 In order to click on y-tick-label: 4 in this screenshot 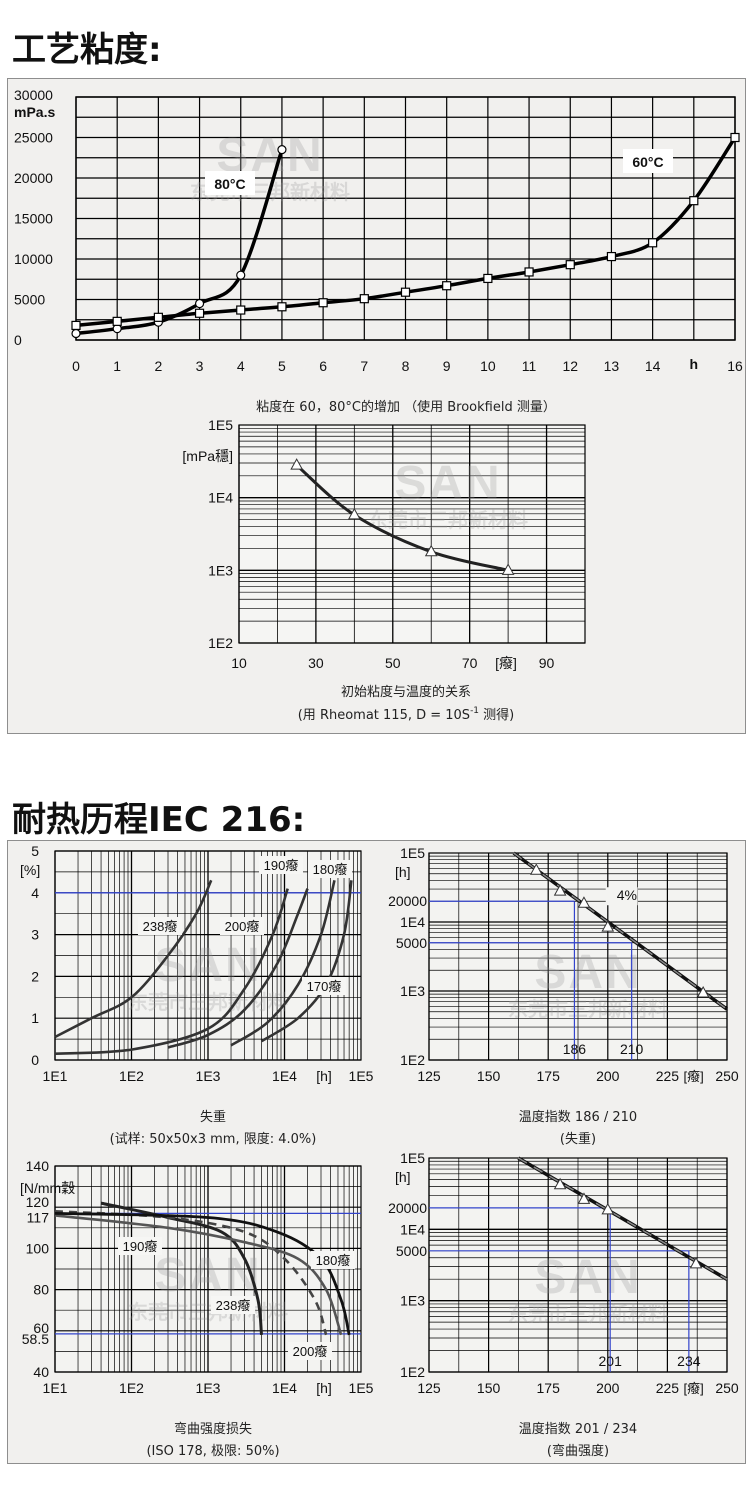, I will do `click(35, 893)`.